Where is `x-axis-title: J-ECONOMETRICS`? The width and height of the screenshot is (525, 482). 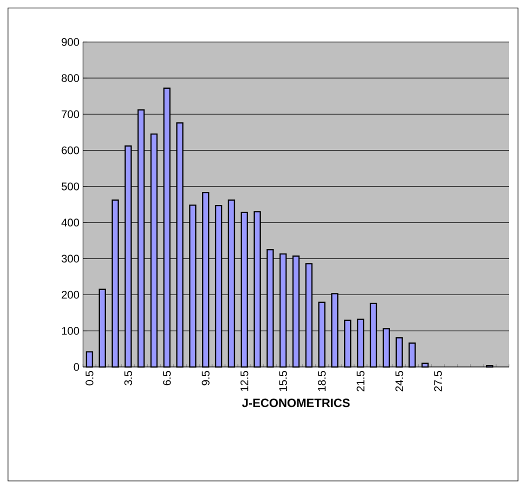
x-axis-title: J-ECONOMETRICS is located at coordinates (296, 403).